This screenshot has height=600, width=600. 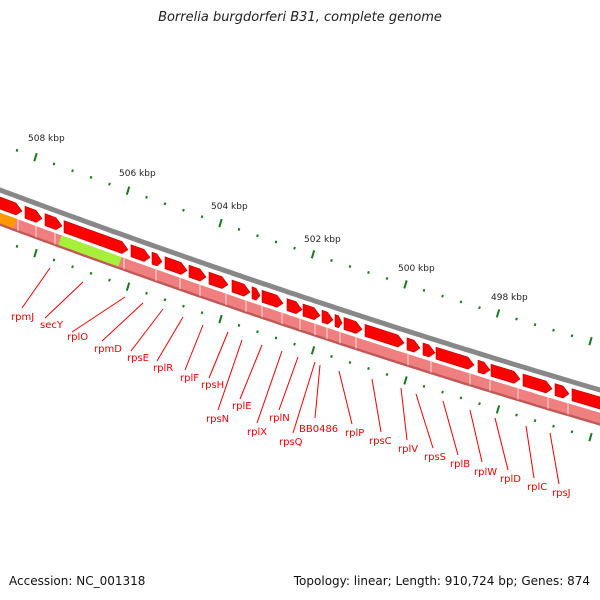 What do you see at coordinates (8, 220) in the screenshot?
I see `feature-orange` at bounding box center [8, 220].